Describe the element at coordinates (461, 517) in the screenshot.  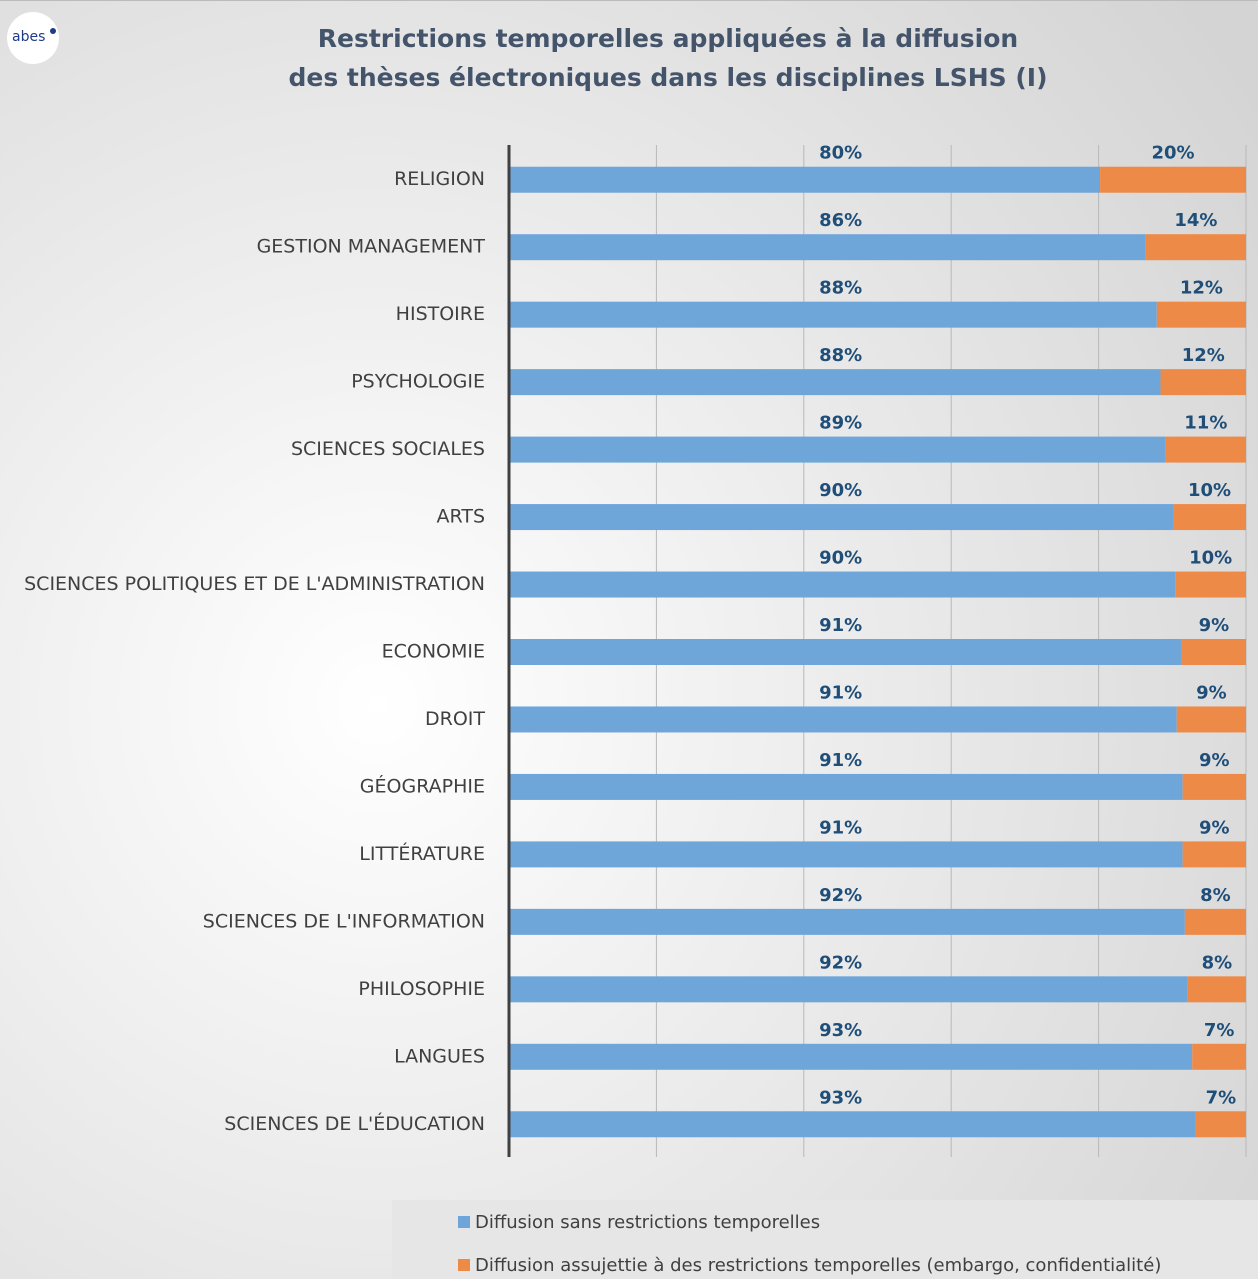
I see `y-tick-label: ARTS` at that location.